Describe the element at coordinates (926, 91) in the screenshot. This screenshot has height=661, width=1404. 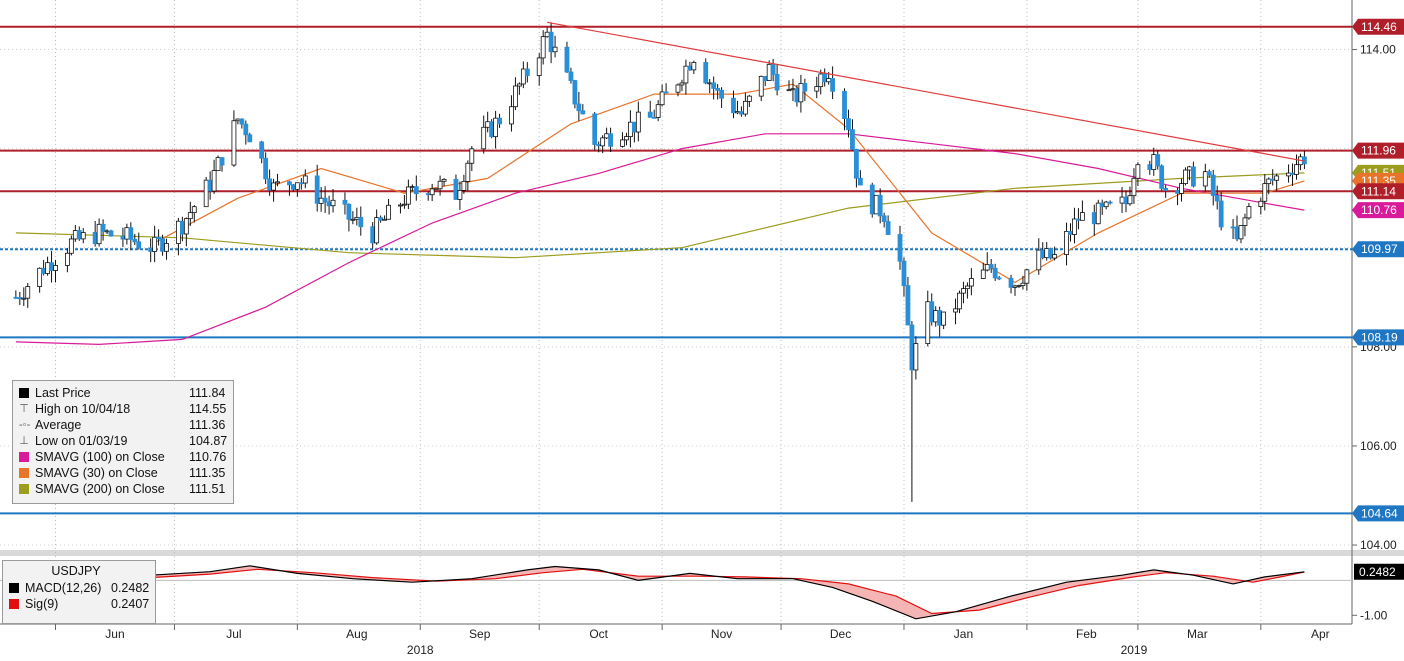
I see `resistance-trendline` at that location.